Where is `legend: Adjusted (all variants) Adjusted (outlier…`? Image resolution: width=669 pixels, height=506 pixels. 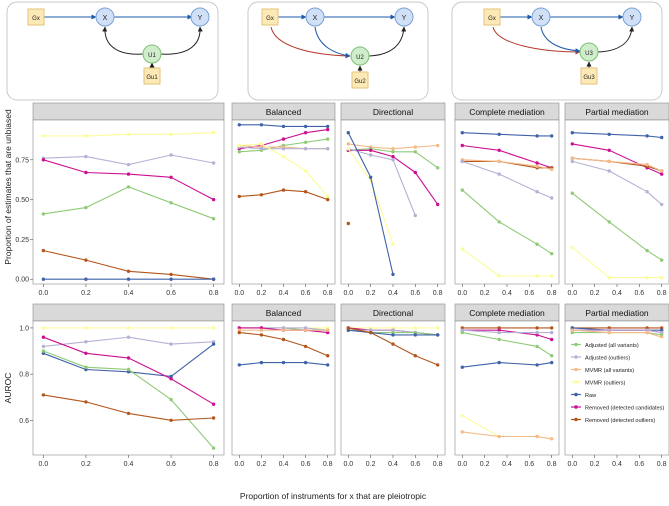 legend: Adjusted (all variants) Adjusted (outlier… is located at coordinates (617, 385).